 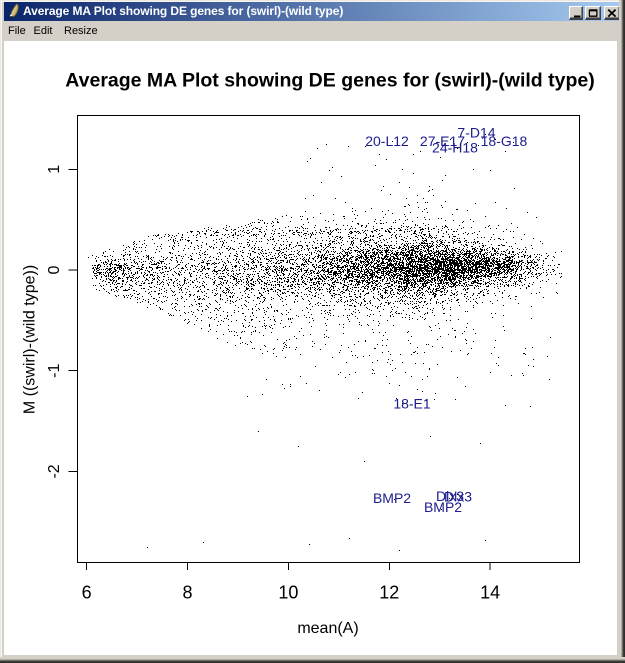 What do you see at coordinates (87, 593) in the screenshot?
I see `svg-text: 6` at bounding box center [87, 593].